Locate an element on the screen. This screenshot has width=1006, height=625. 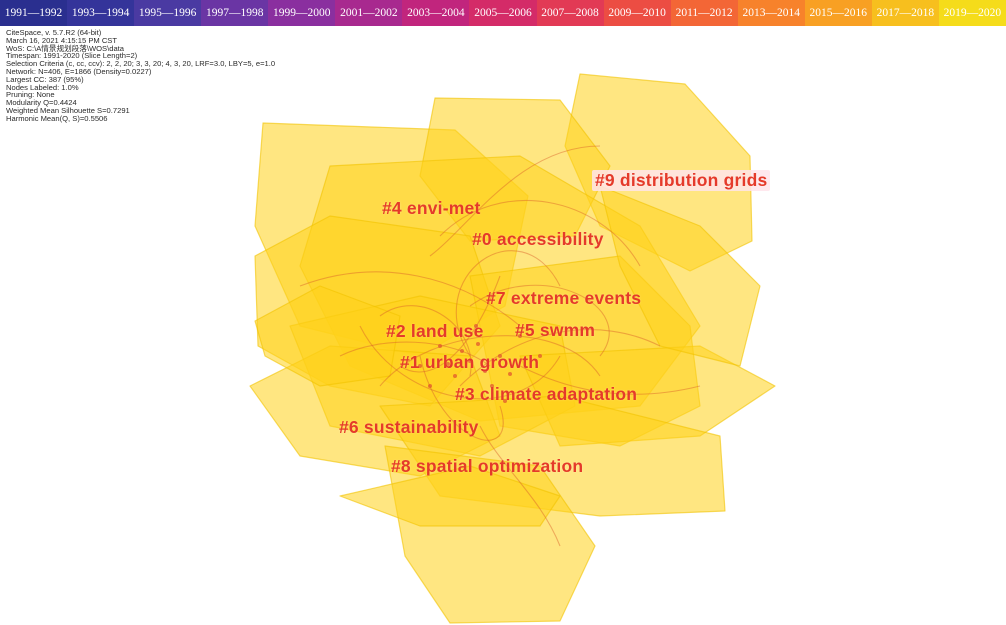
timeline-slice: 2007—2008 is located at coordinates (570, 13).